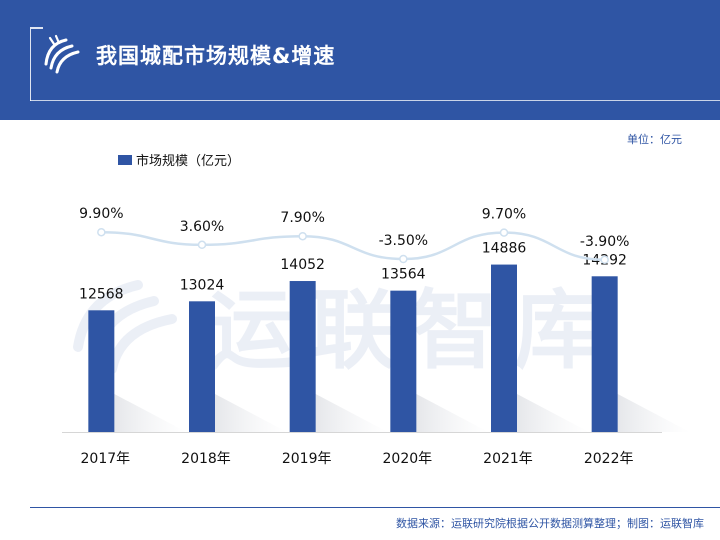 This screenshot has height=540, width=720. I want to click on bar-value-label: 12568, so click(101, 294).